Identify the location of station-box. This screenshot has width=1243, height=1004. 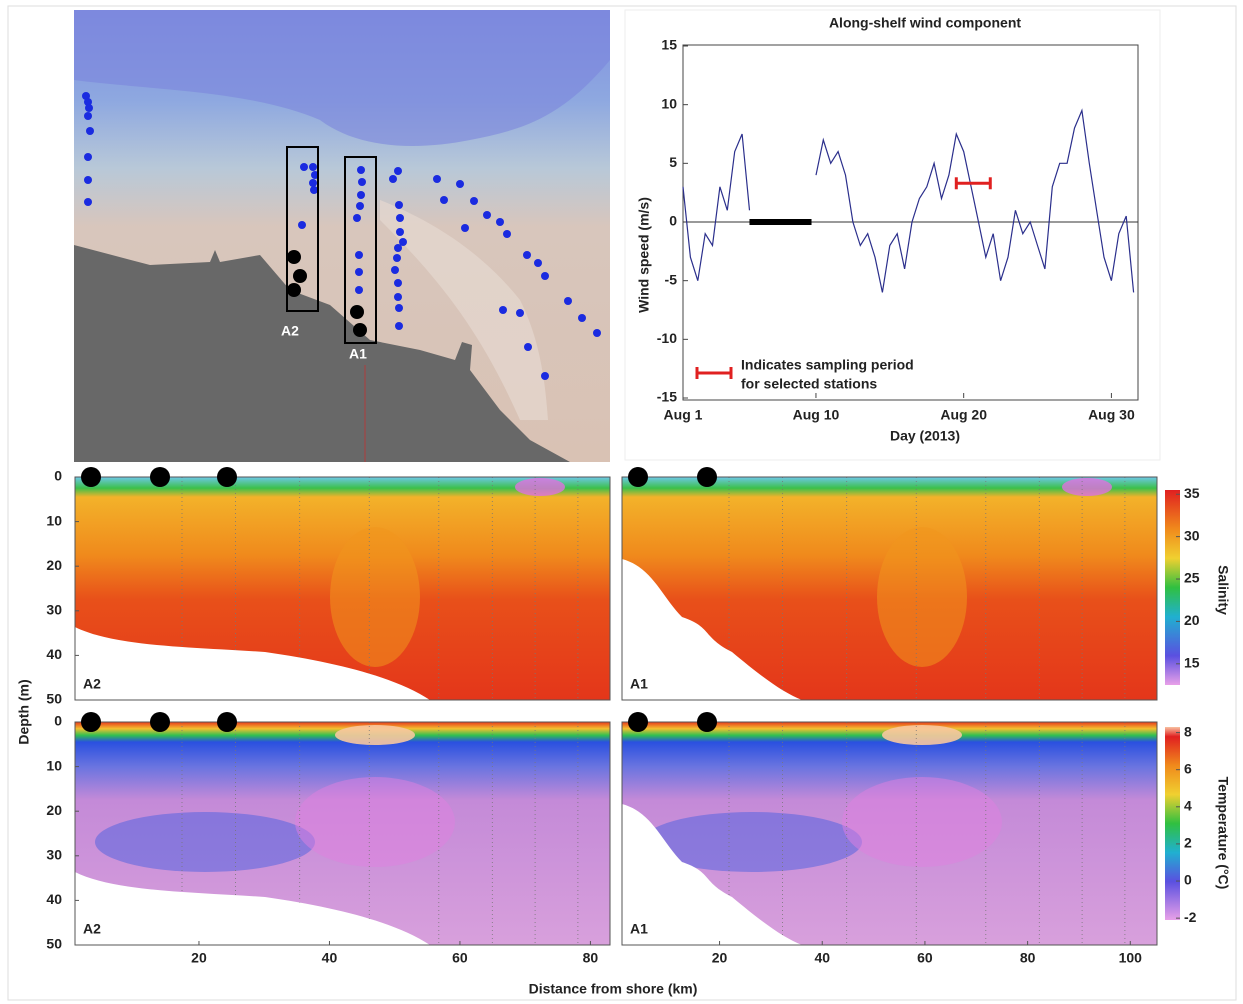
(302, 229).